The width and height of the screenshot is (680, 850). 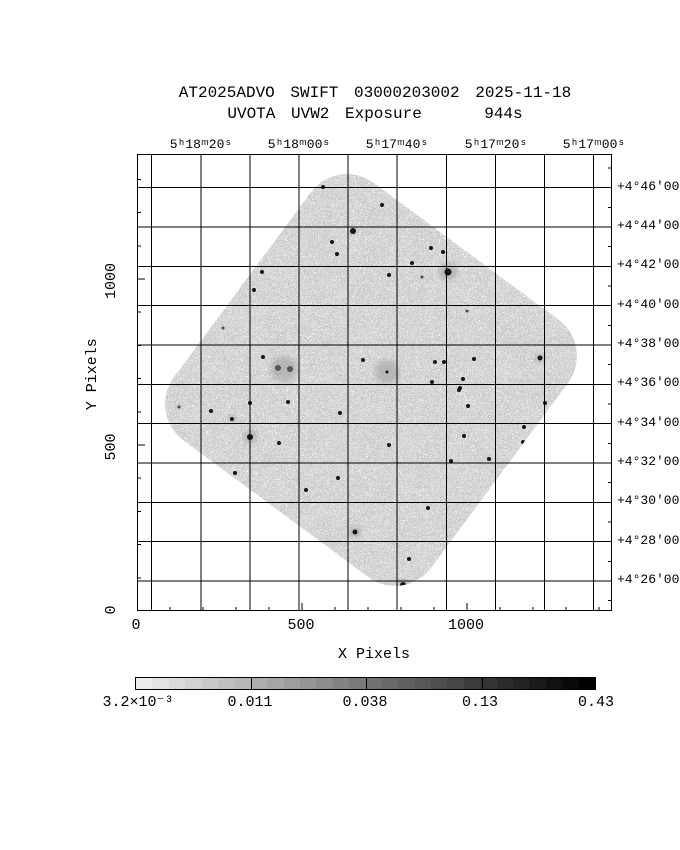 What do you see at coordinates (301, 625) in the screenshot?
I see `x-tick-label: 500` at bounding box center [301, 625].